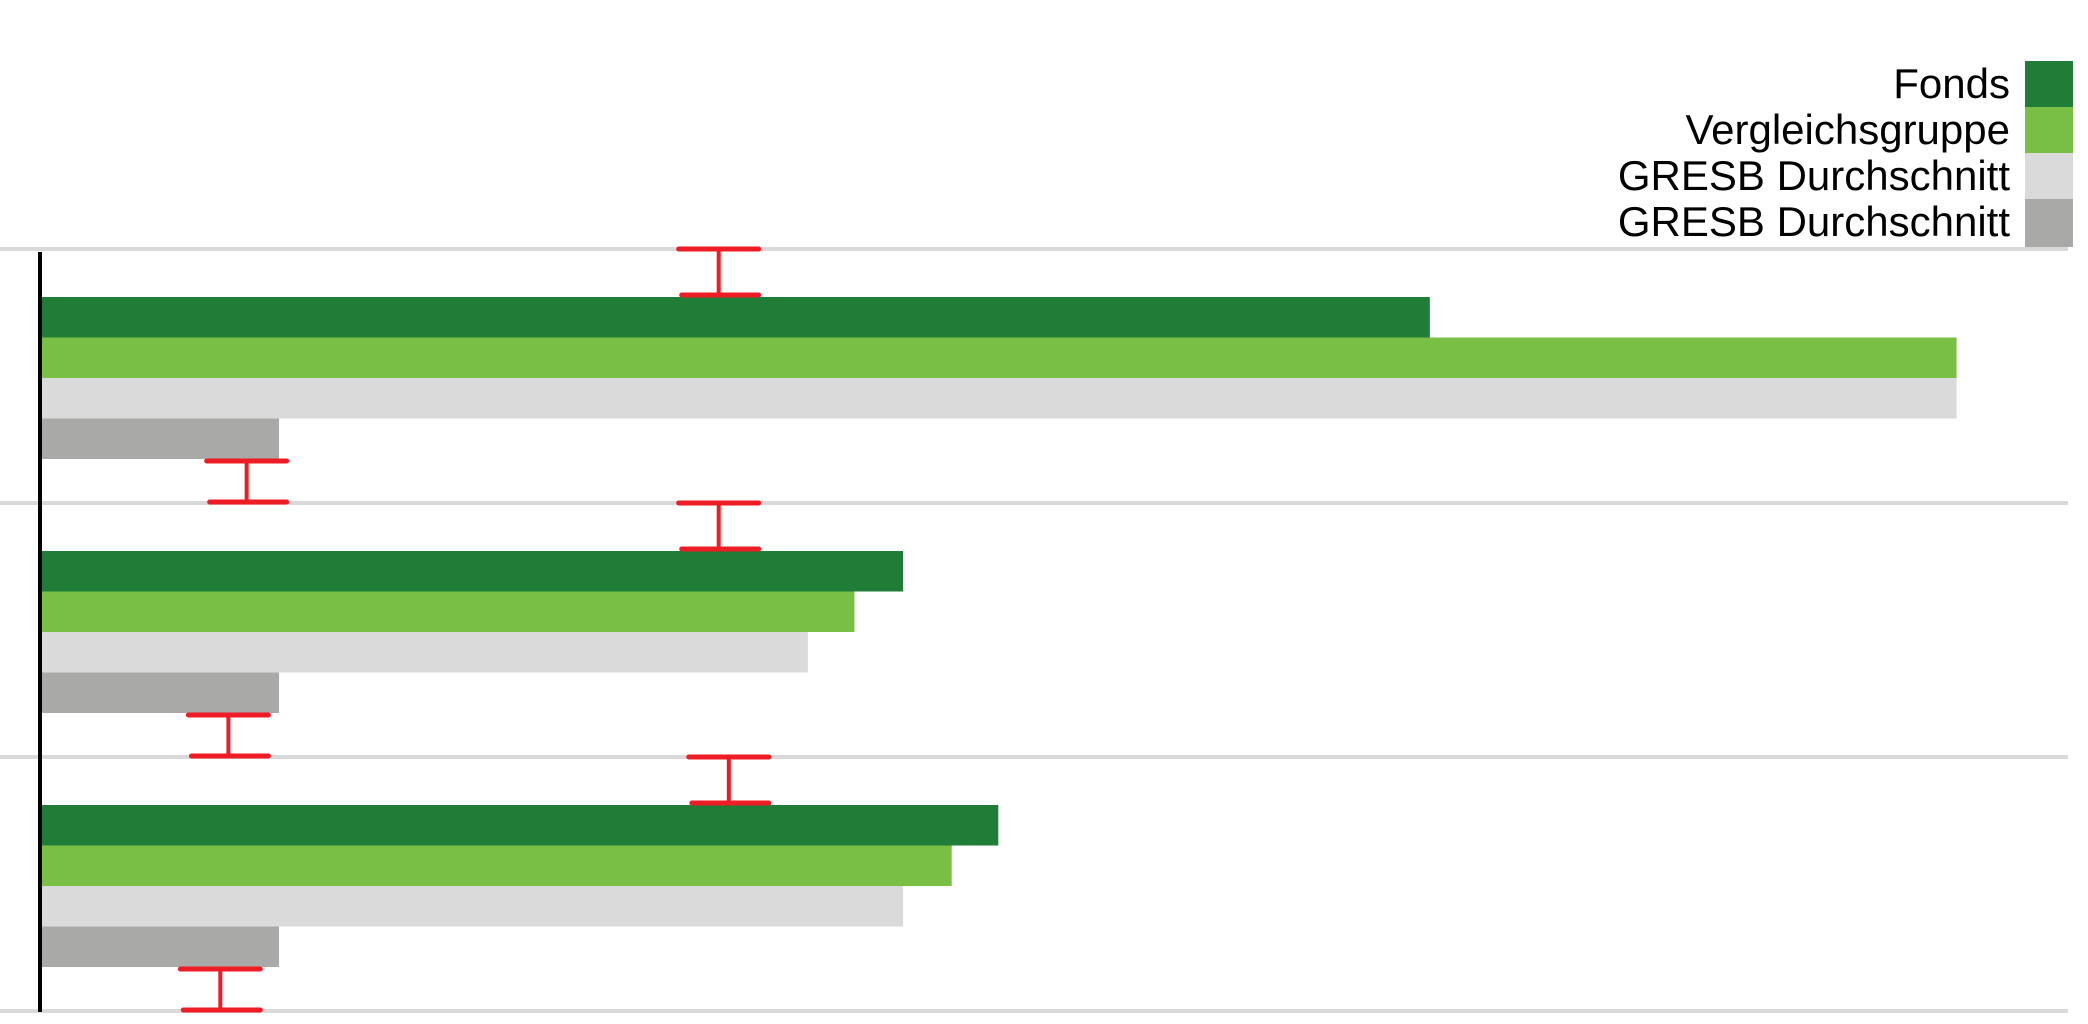 Image resolution: width=2088 pixels, height=1024 pixels. What do you see at coordinates (2049, 176) in the screenshot?
I see `legend-swatch-gresb-light` at bounding box center [2049, 176].